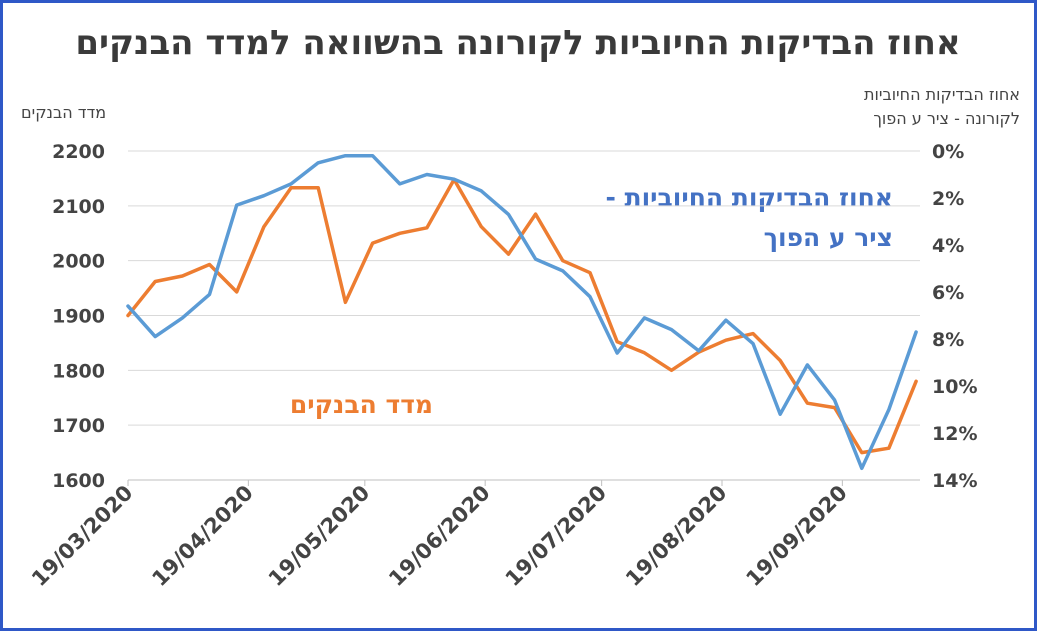 Image resolution: width=1037 pixels, height=631 pixels. Describe the element at coordinates (78, 371) in the screenshot. I see `left-tick-label: 1800` at that location.